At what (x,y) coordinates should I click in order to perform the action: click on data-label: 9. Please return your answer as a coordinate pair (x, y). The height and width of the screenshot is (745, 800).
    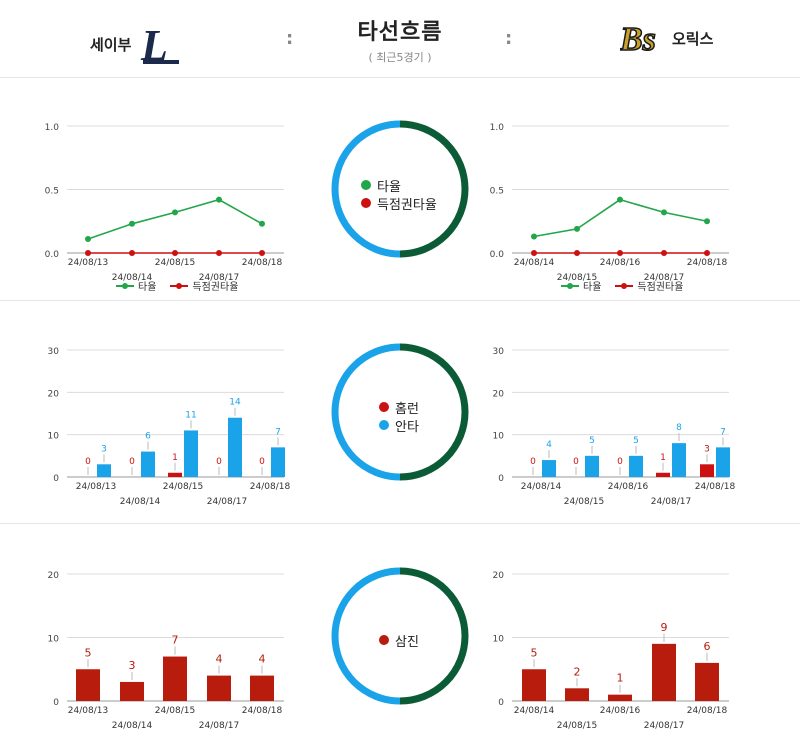
    Looking at the image, I should click on (664, 627).